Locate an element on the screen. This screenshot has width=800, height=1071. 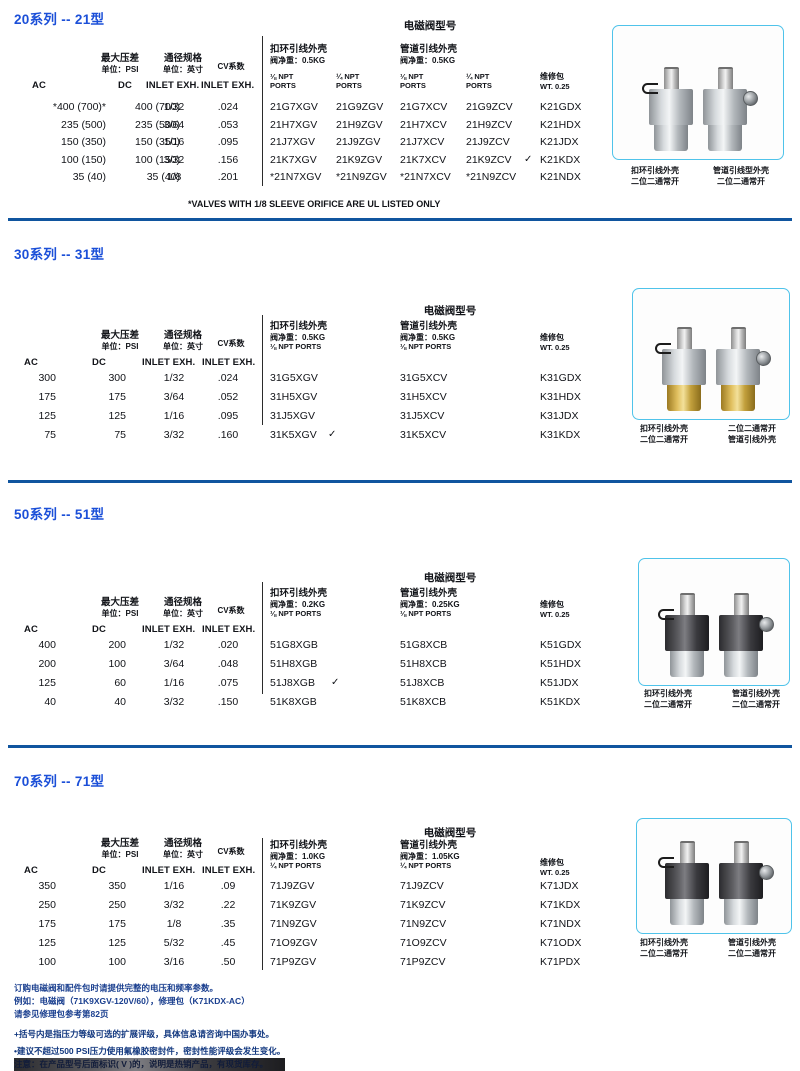
photo-content is located at coordinates (698, 92).